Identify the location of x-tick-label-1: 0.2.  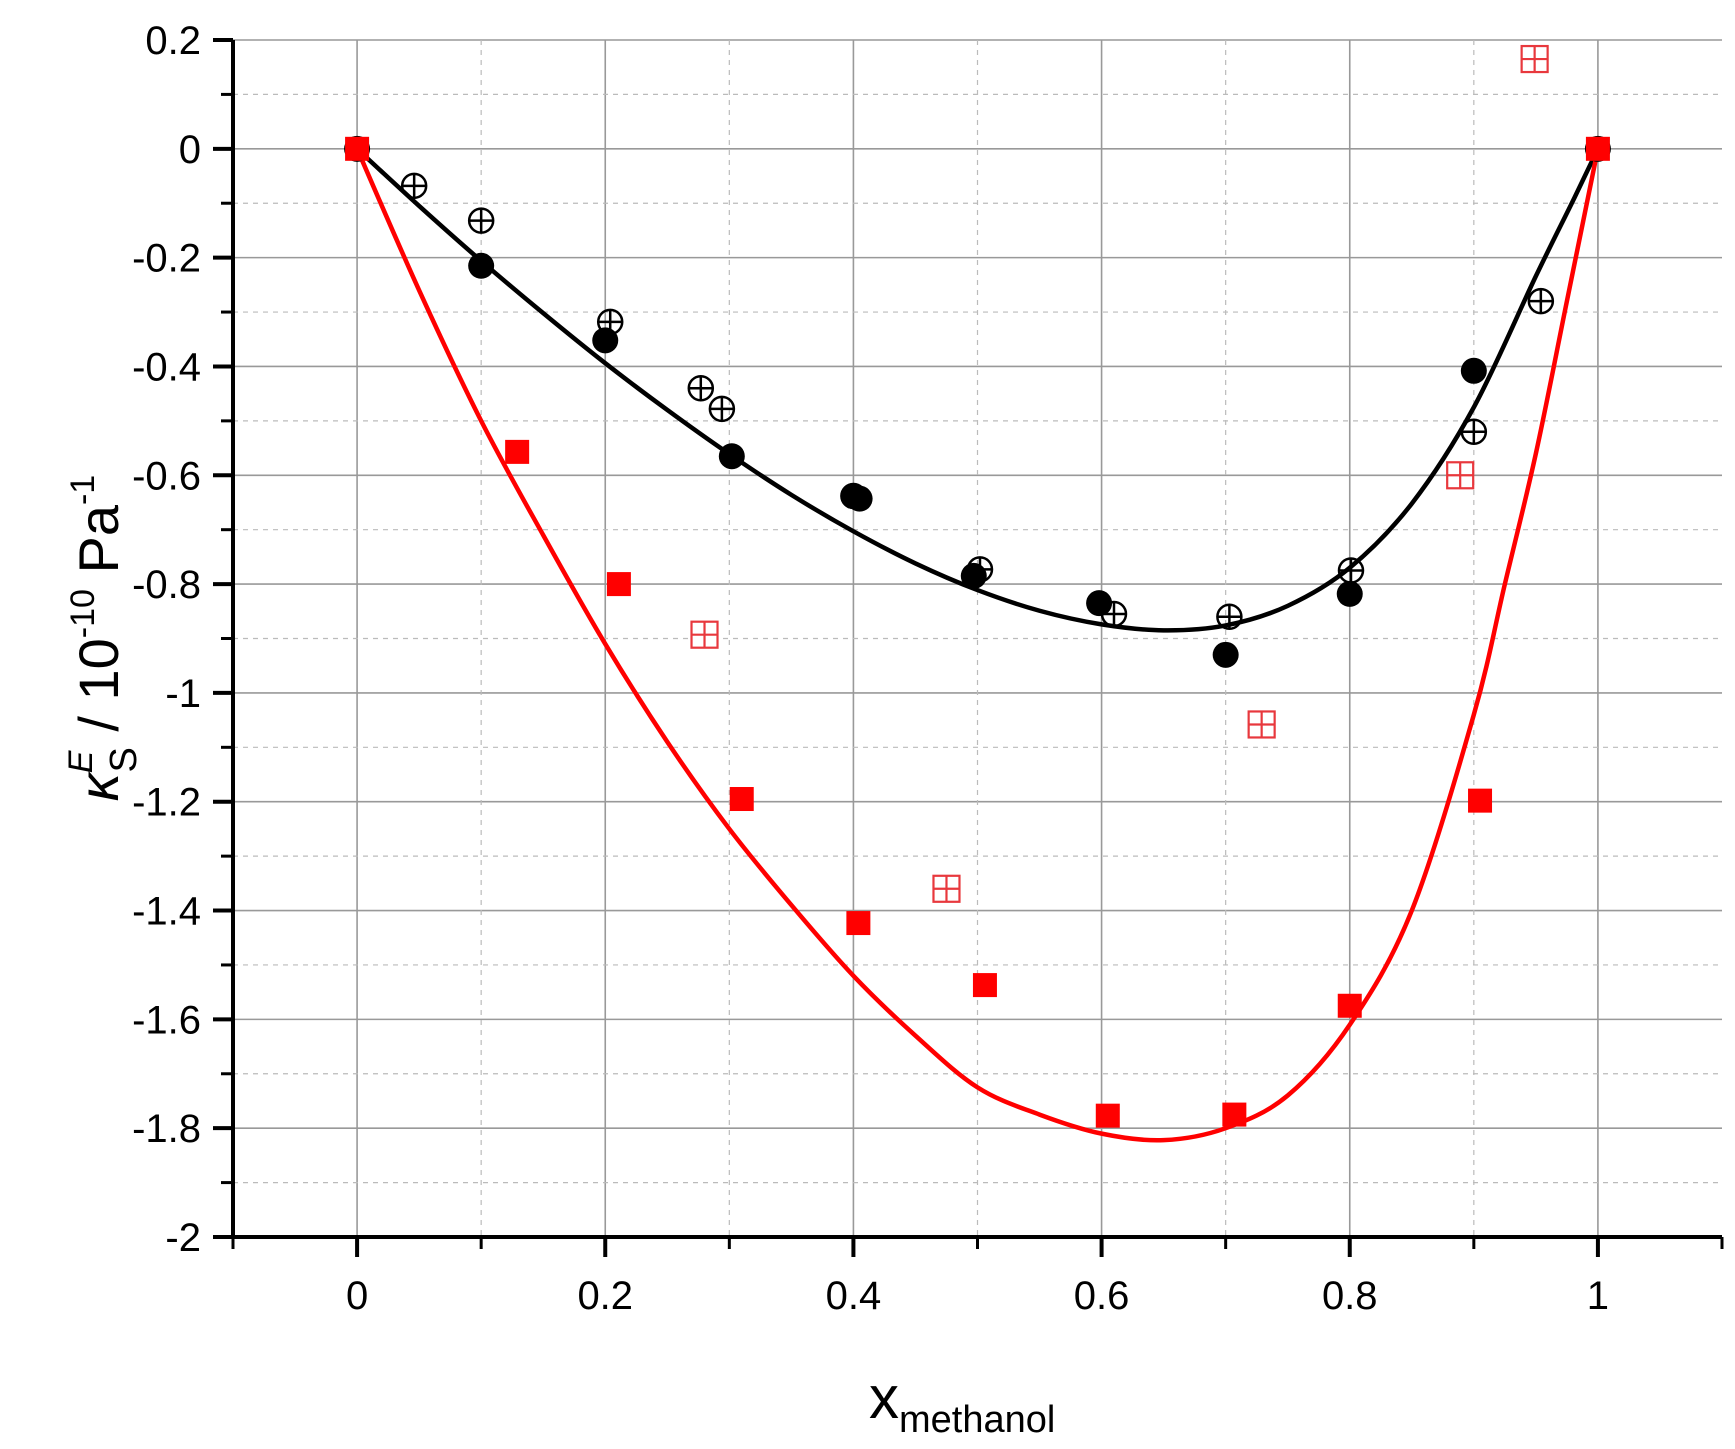
(605, 1296).